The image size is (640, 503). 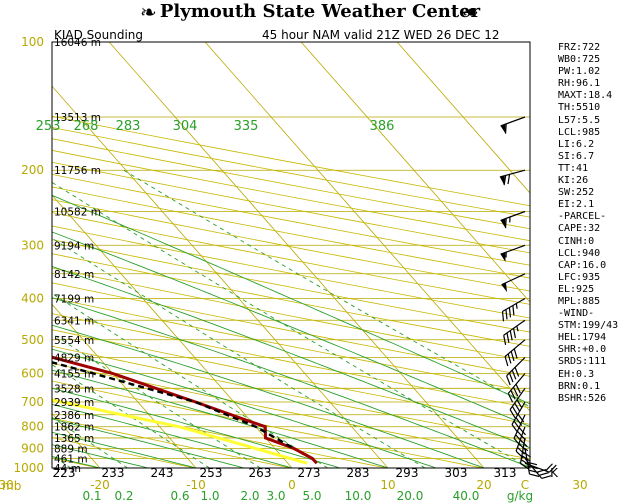 I want to click on stat-line: PW:1.02, so click(x=579, y=72).